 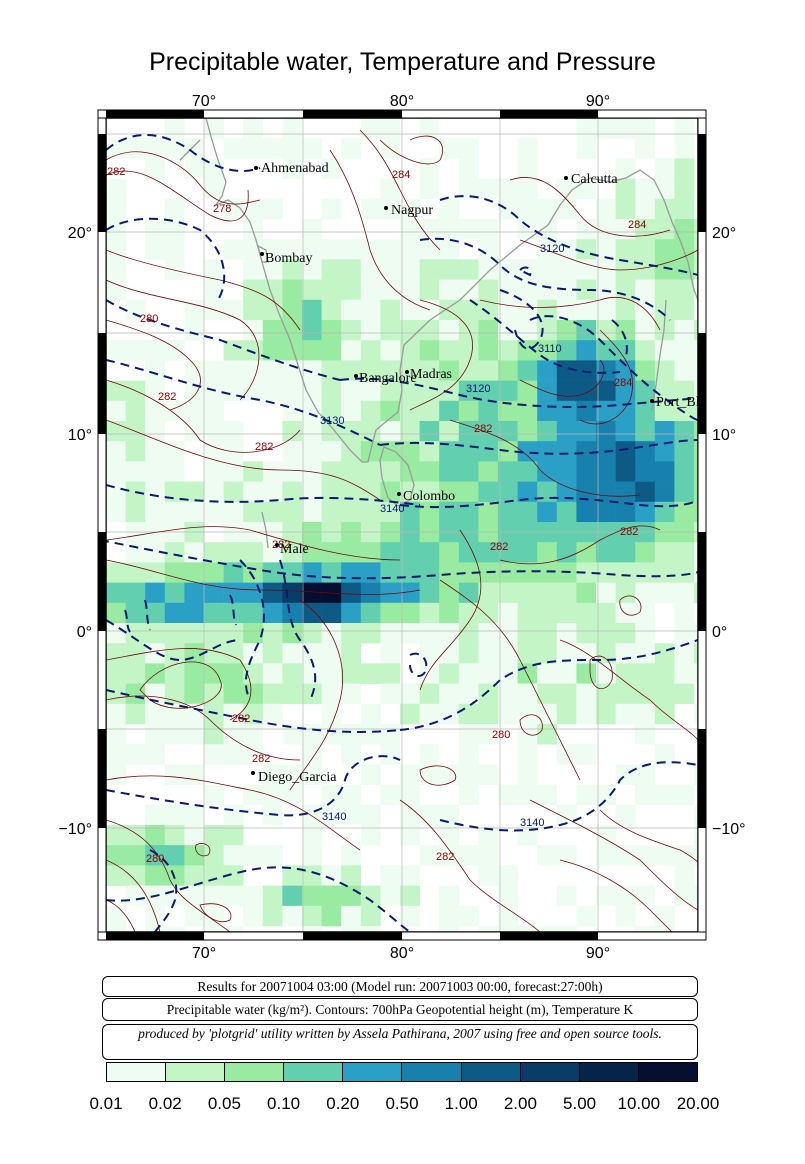 What do you see at coordinates (491, 1072) in the screenshot?
I see `colorbar-swatch` at bounding box center [491, 1072].